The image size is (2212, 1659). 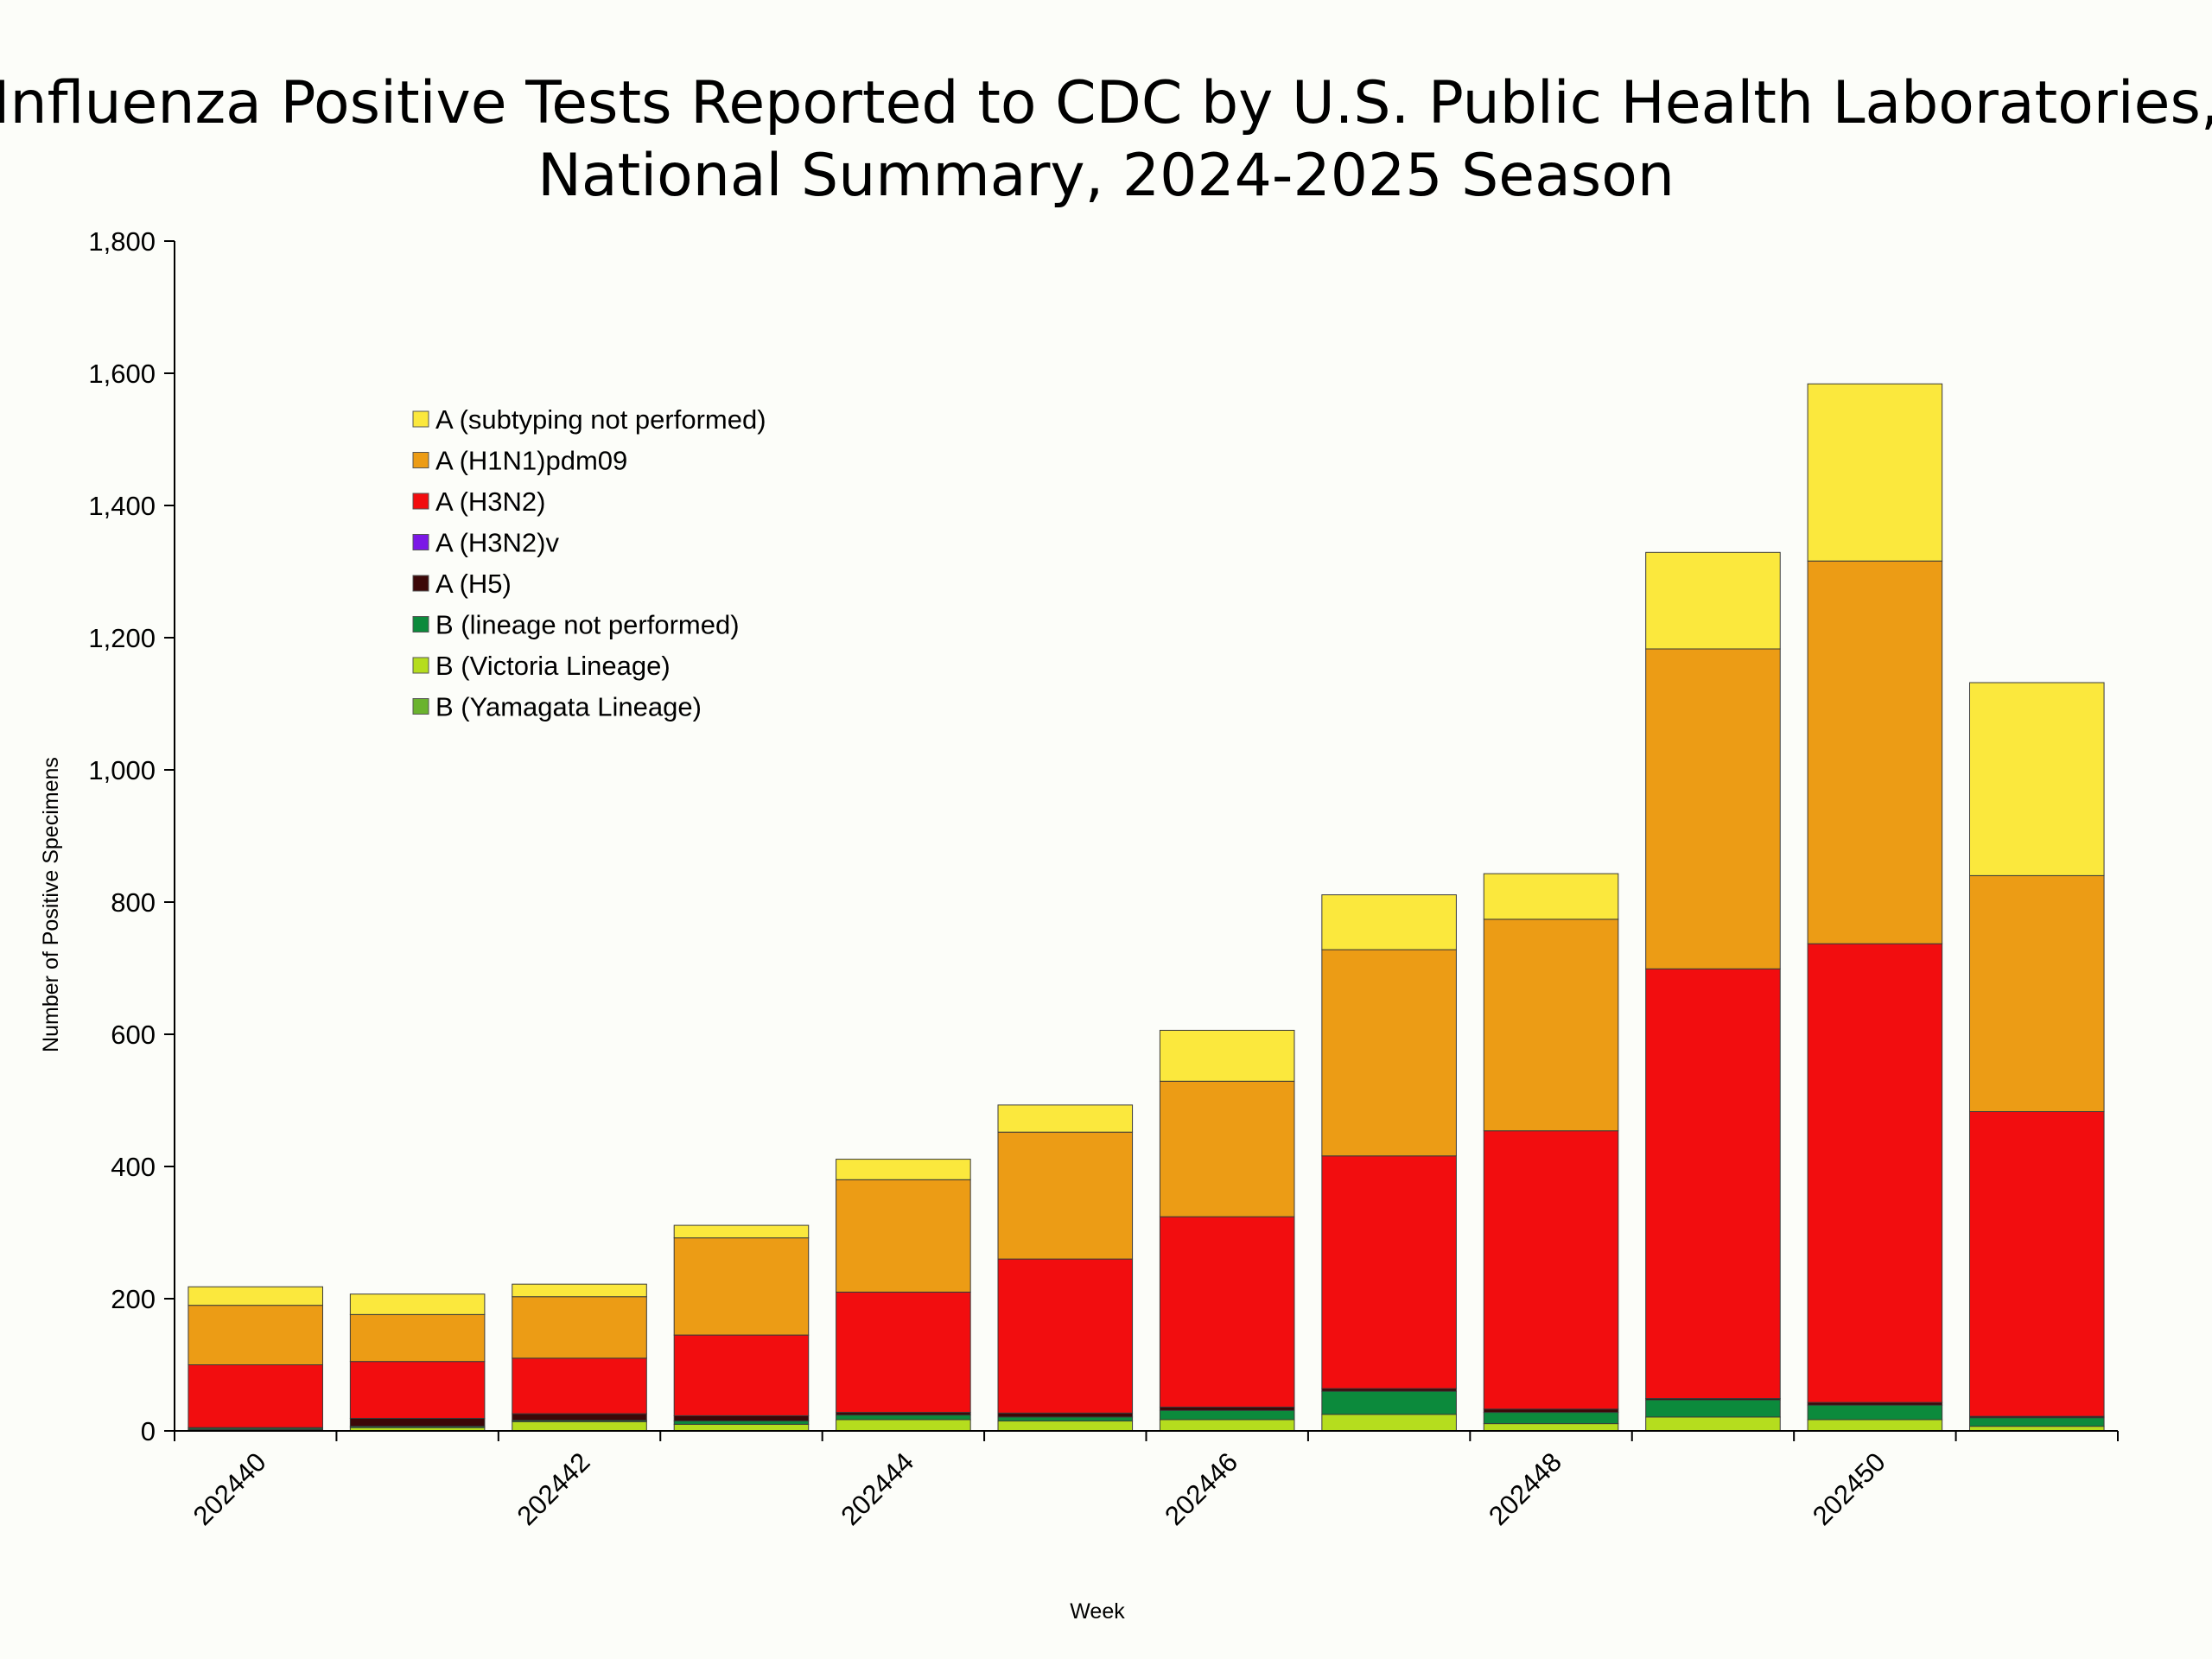 I want to click on y-tick-label: 800, so click(x=133, y=902).